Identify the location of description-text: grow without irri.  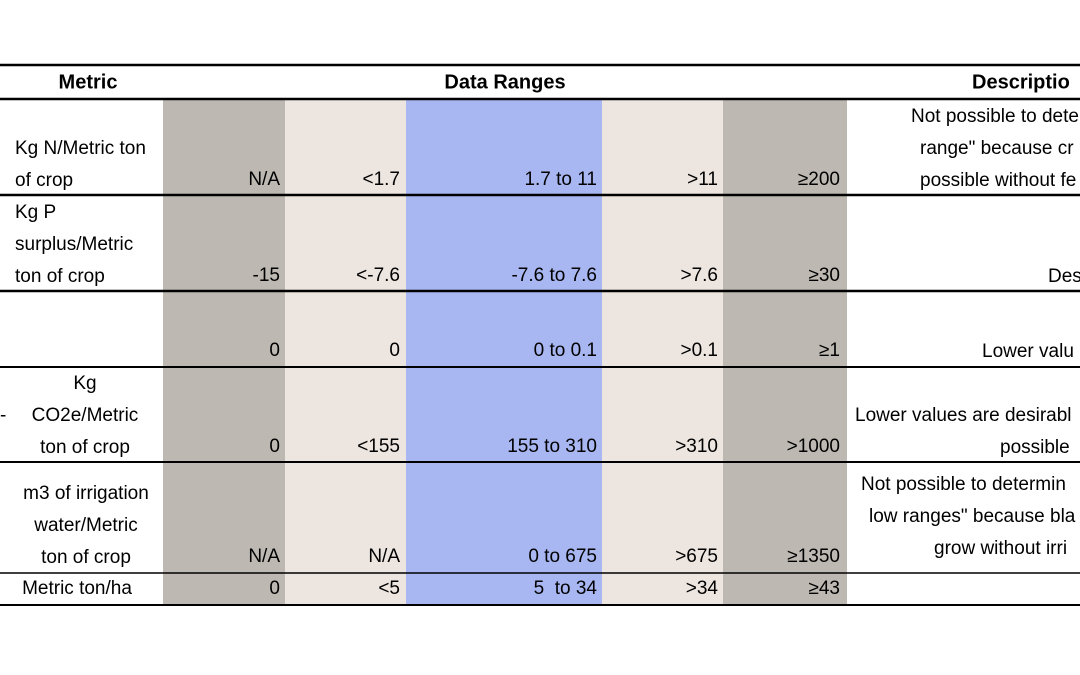
(1000, 548).